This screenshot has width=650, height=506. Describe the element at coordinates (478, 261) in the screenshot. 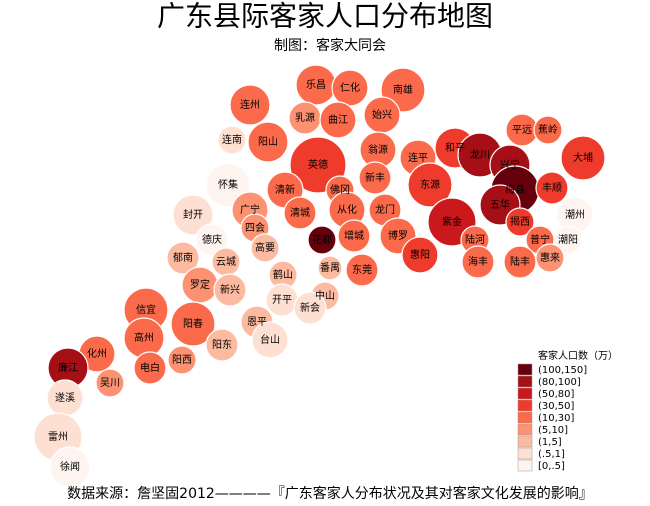

I see `region-label: 海丰` at that location.